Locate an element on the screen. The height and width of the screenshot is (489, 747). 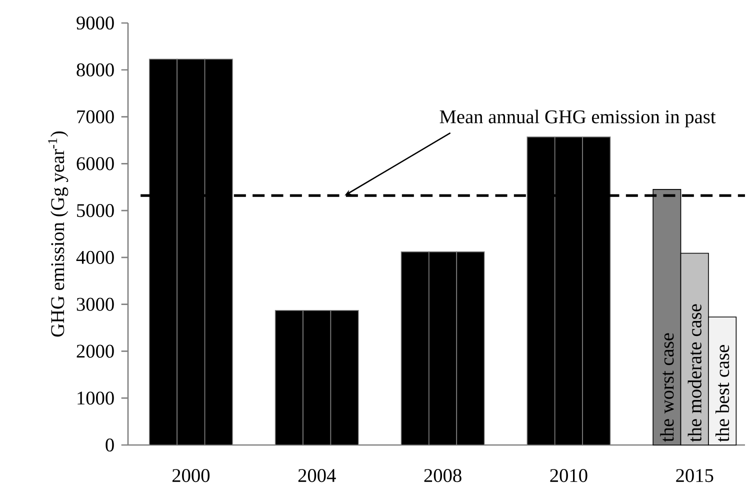
y-tick-label: 9000 is located at coordinates (95, 23).